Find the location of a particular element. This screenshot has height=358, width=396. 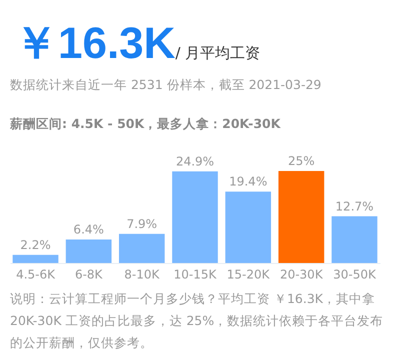

text: 数据统计来自近一年 2531 份样本，截至 2021-03-29 is located at coordinates (166, 85).